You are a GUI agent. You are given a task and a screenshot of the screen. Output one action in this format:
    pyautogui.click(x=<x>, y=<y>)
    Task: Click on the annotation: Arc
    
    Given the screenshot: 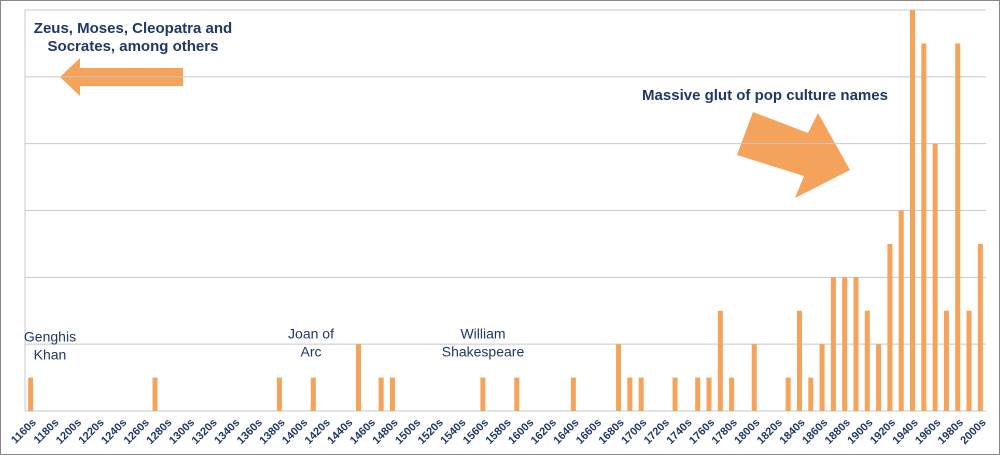 What is the action you would take?
    pyautogui.click(x=311, y=352)
    